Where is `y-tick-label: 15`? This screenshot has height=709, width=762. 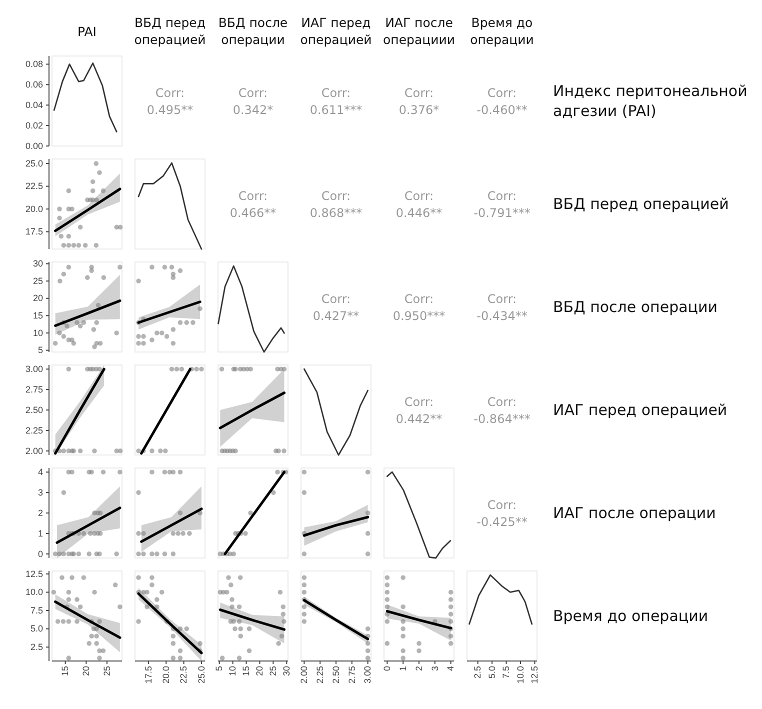
y-tick-label: 15 is located at coordinates (37, 315).